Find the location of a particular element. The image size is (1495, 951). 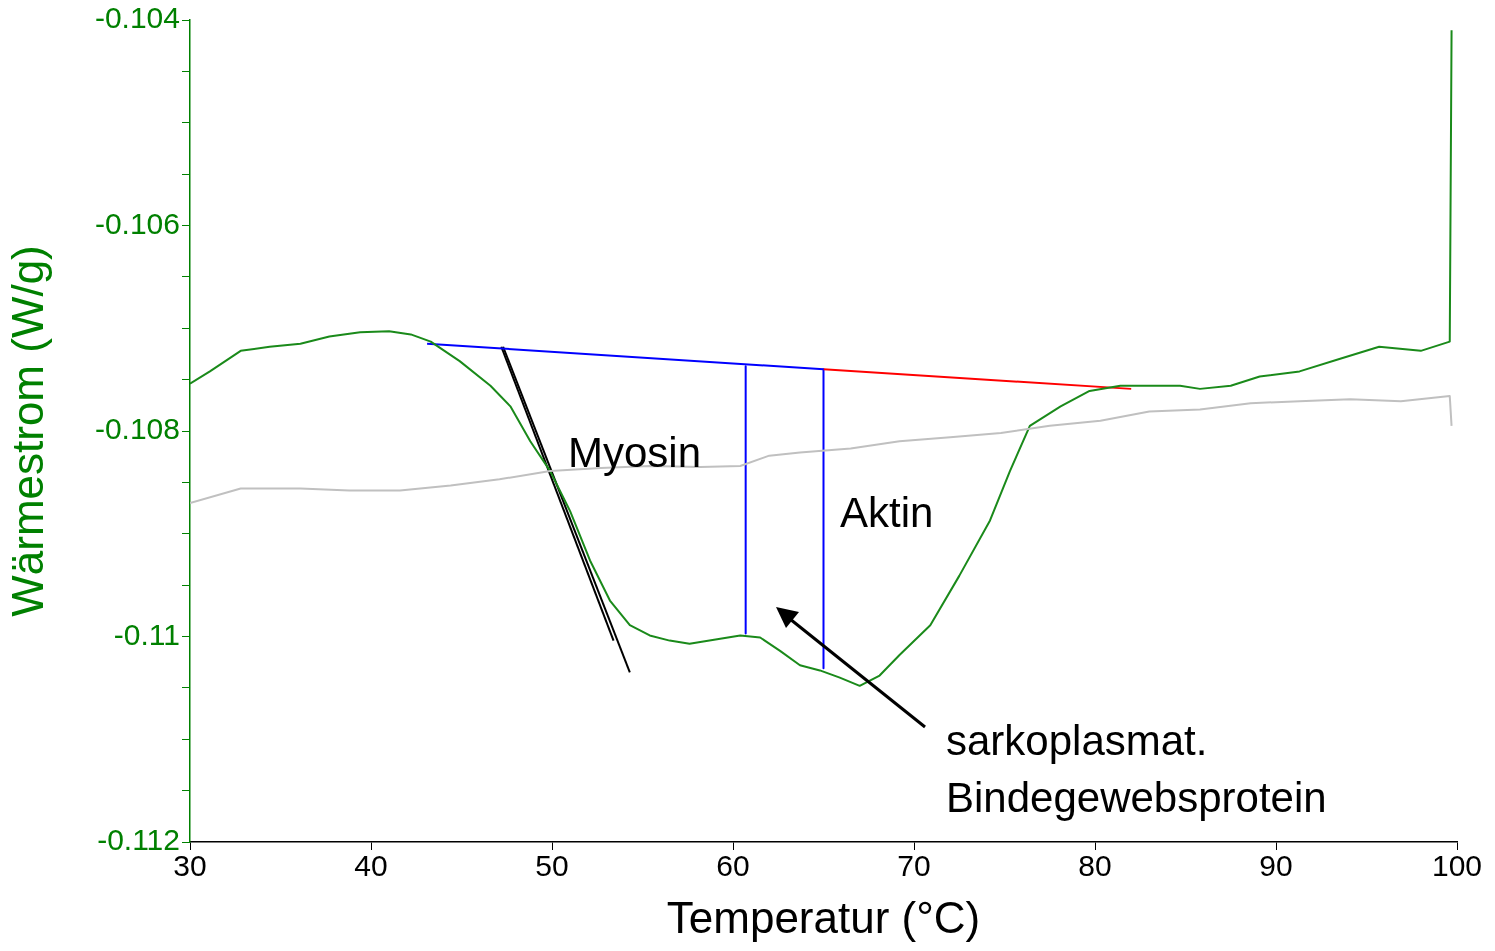

x-tick-label: 100 is located at coordinates (1457, 866).